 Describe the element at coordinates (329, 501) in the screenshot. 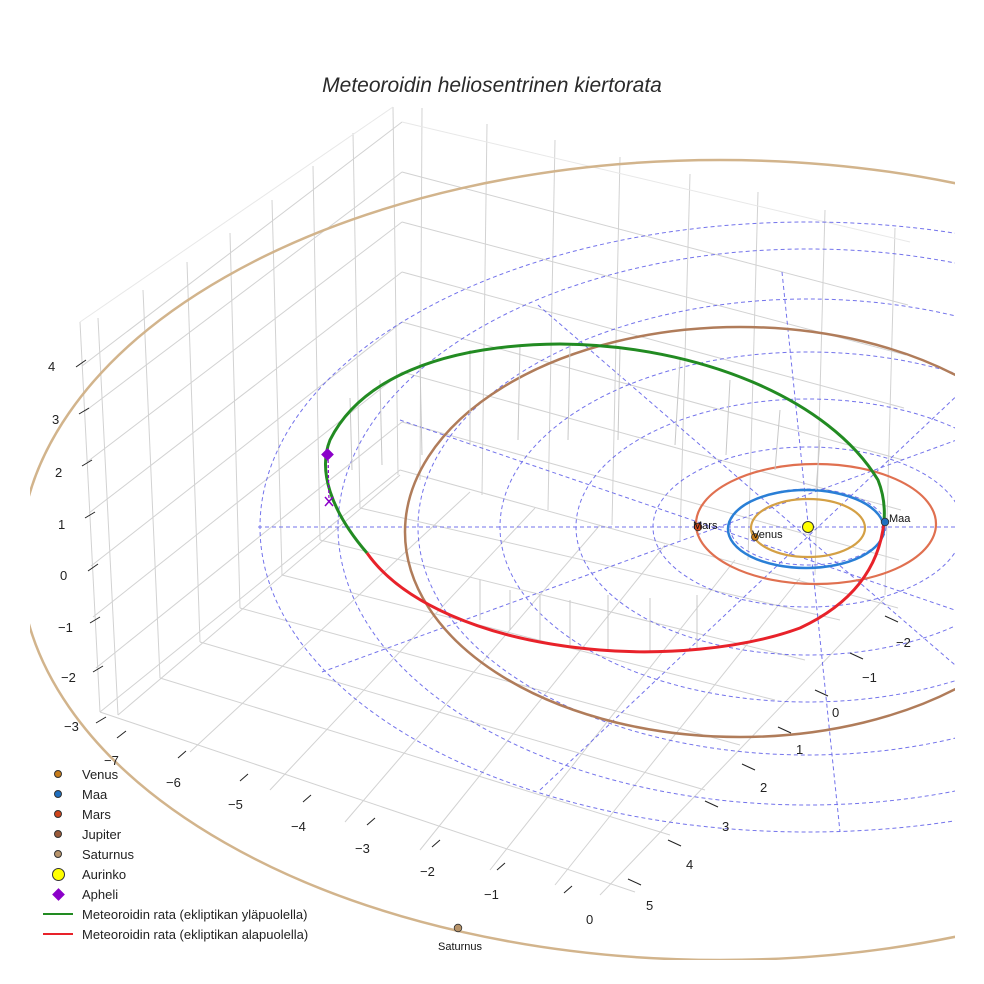

I see `apheli-projection-x-icon` at that location.